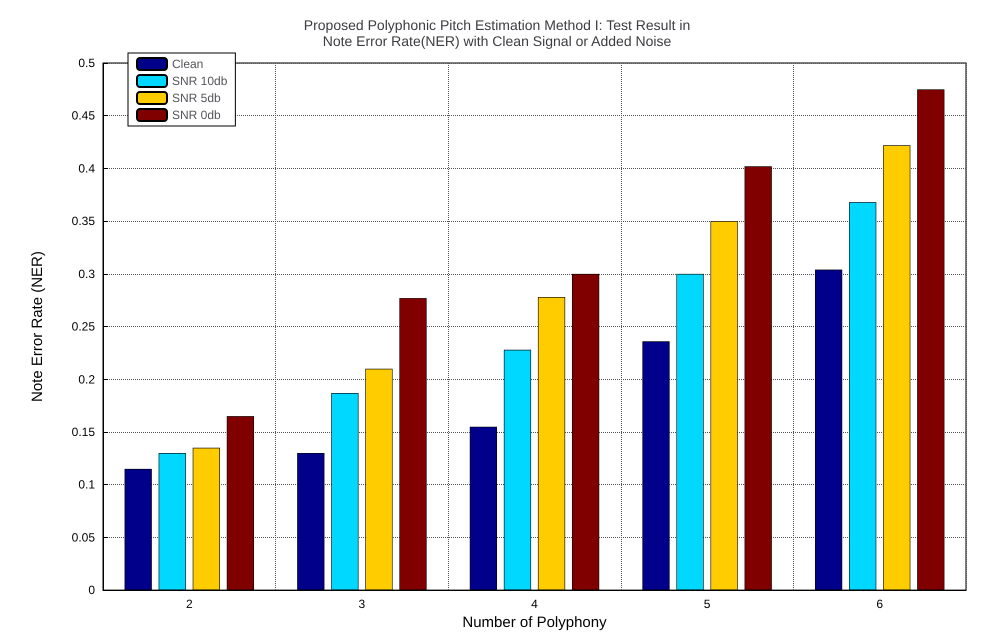 The width and height of the screenshot is (994, 643). What do you see at coordinates (362, 604) in the screenshot?
I see `x-tick-label: 3` at bounding box center [362, 604].